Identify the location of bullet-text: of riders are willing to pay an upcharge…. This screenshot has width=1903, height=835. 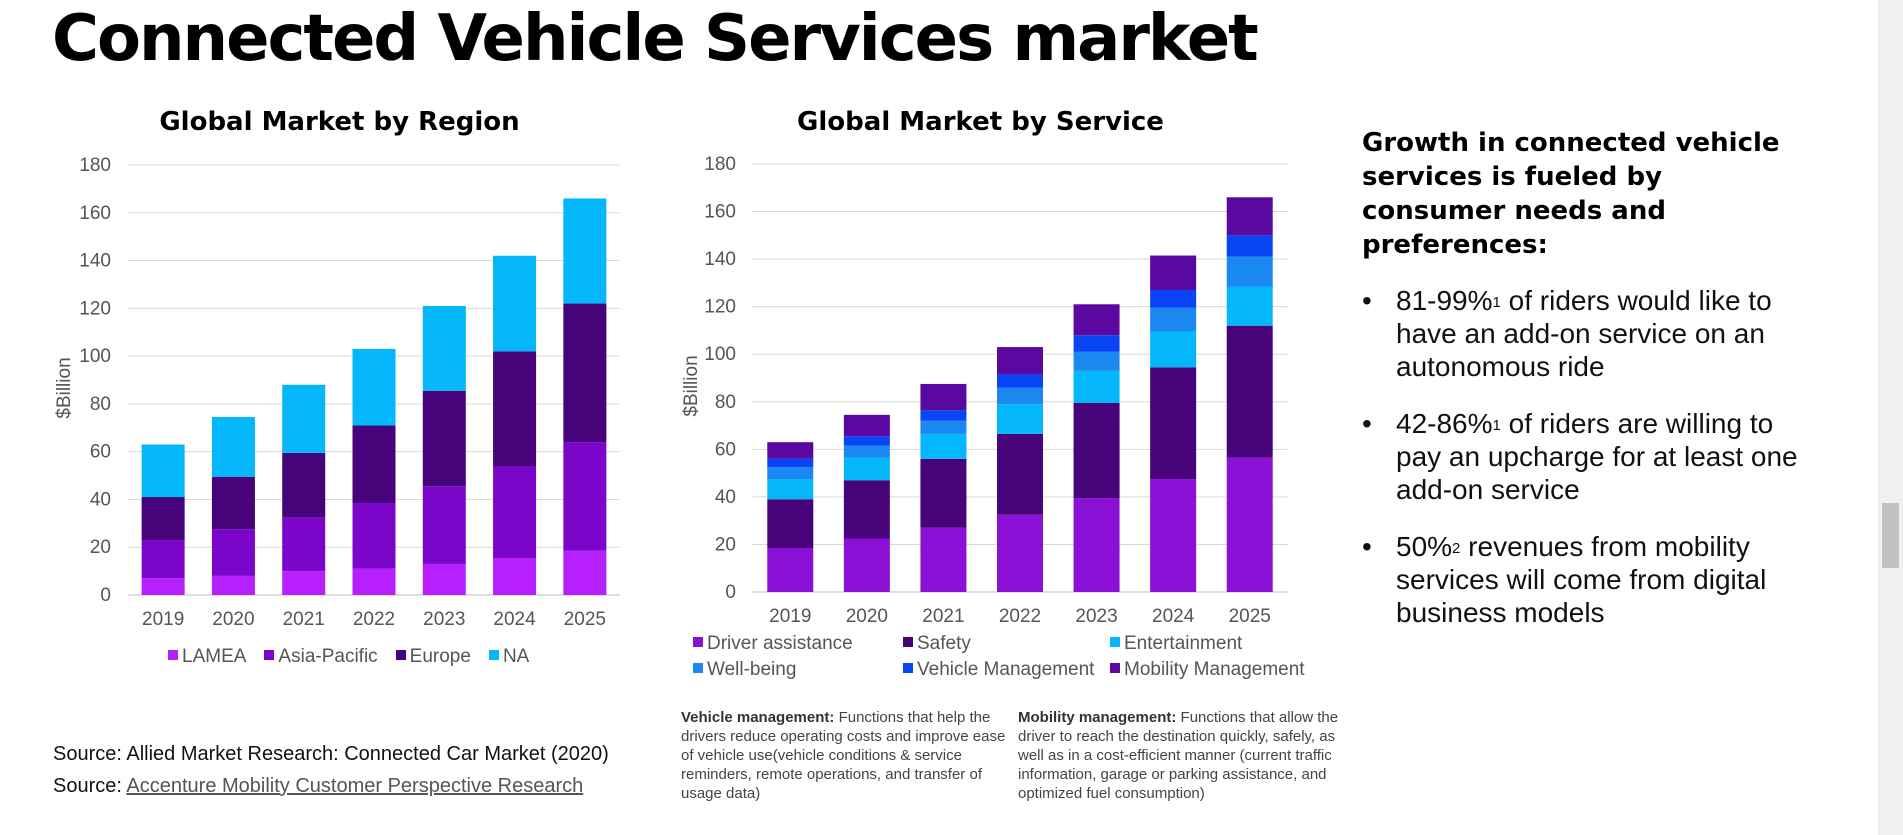
(1597, 456).